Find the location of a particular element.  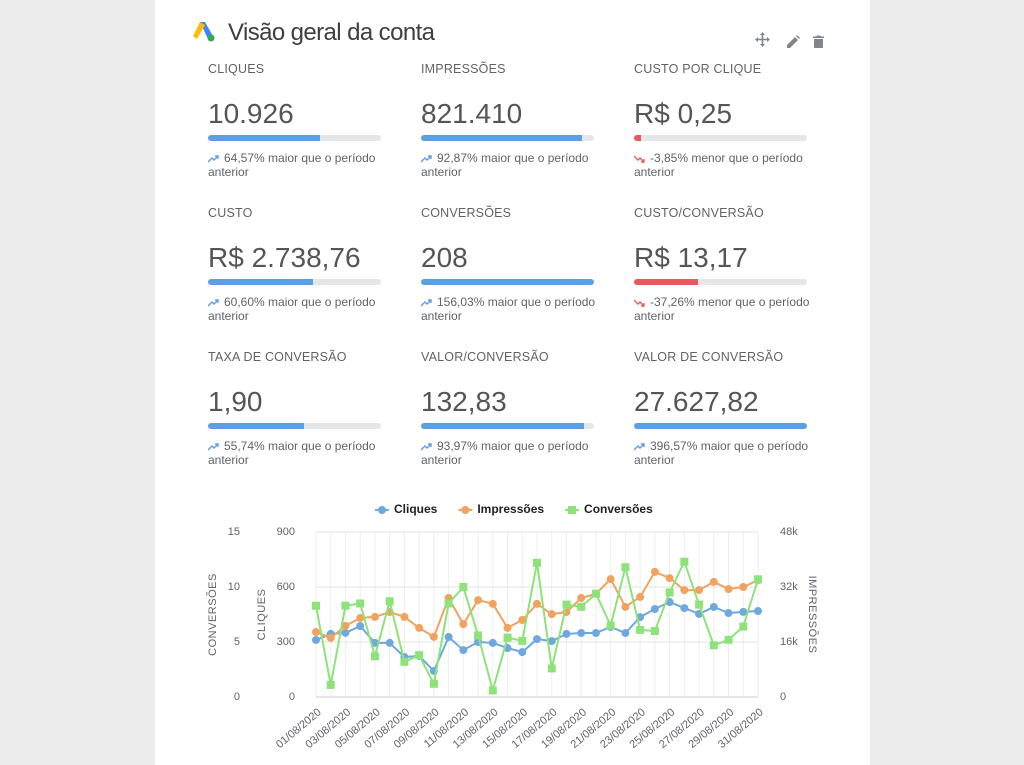

metric-label: TAXA DE CONVERSÃO is located at coordinates (277, 357).